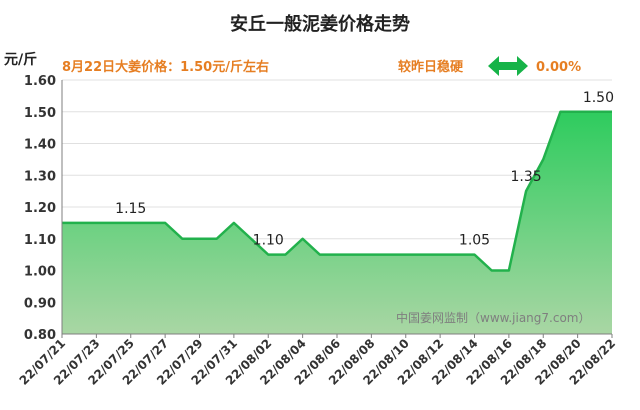  Describe the element at coordinates (40, 81) in the screenshot. I see `y-tick-label: 1.60` at that location.